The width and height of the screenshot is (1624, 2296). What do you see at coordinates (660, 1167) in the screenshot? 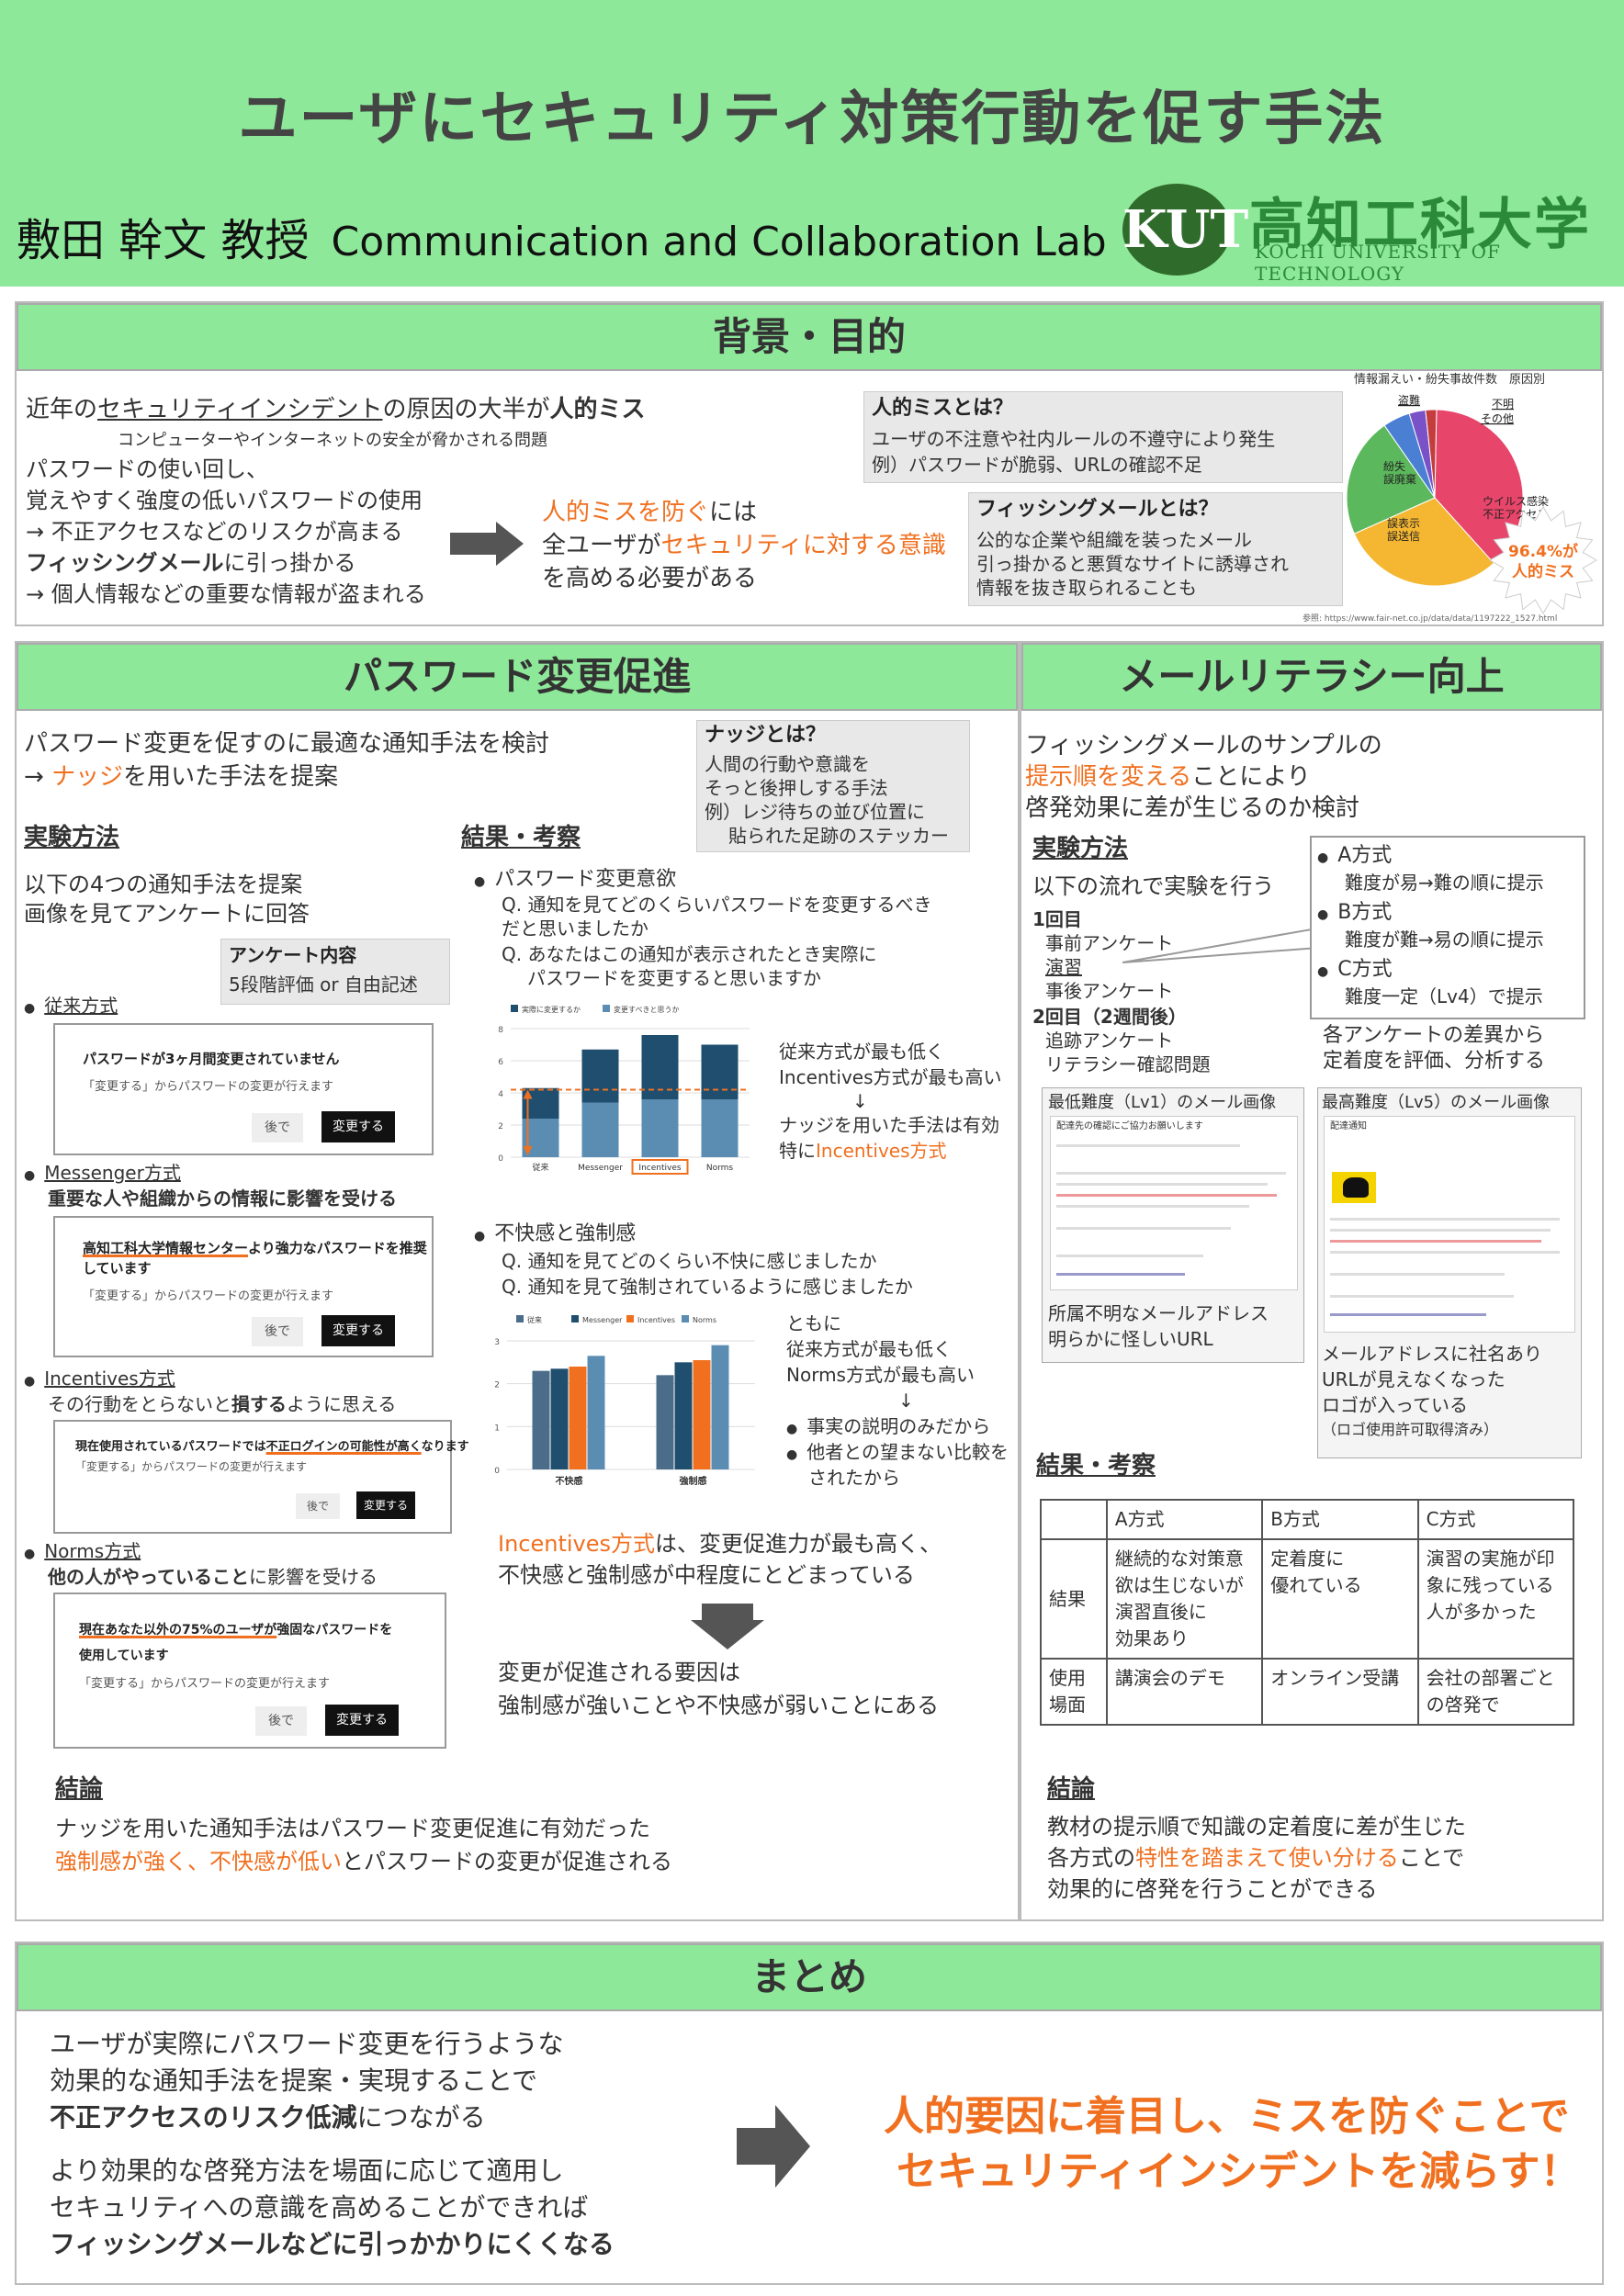
I see `highlight-box` at bounding box center [660, 1167].